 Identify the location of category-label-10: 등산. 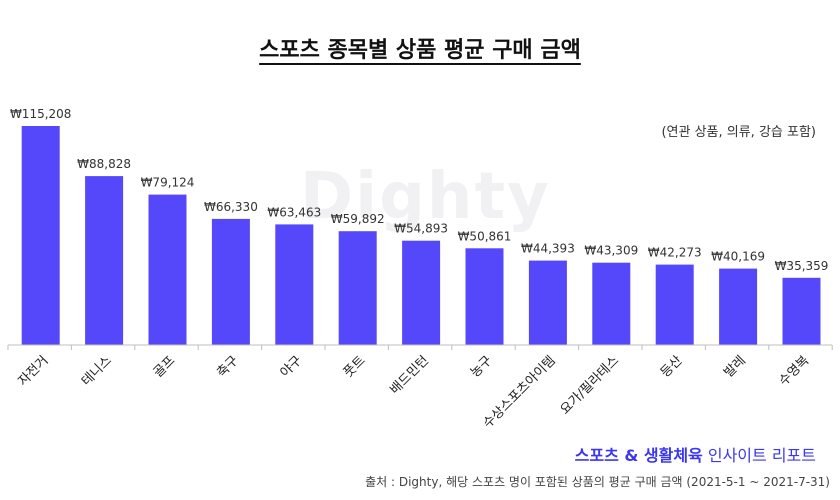
(672, 367).